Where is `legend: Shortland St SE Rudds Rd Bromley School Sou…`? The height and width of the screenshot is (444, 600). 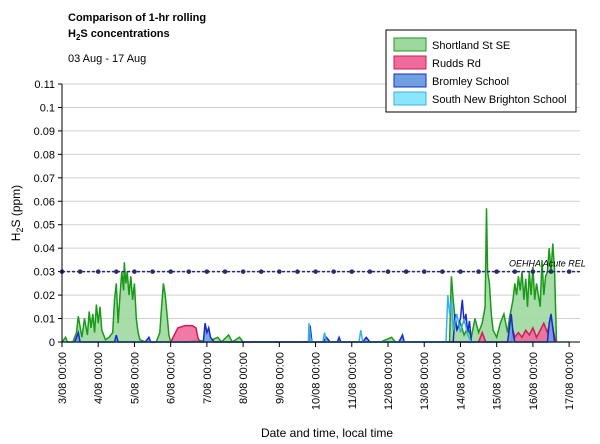
legend: Shortland St SE Rudds Rd Bromley School Sou… is located at coordinates (481, 71).